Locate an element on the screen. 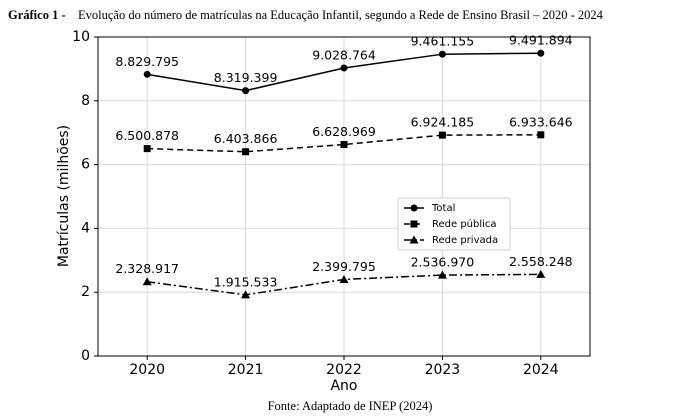  x-tick-label: 2021 is located at coordinates (246, 370).